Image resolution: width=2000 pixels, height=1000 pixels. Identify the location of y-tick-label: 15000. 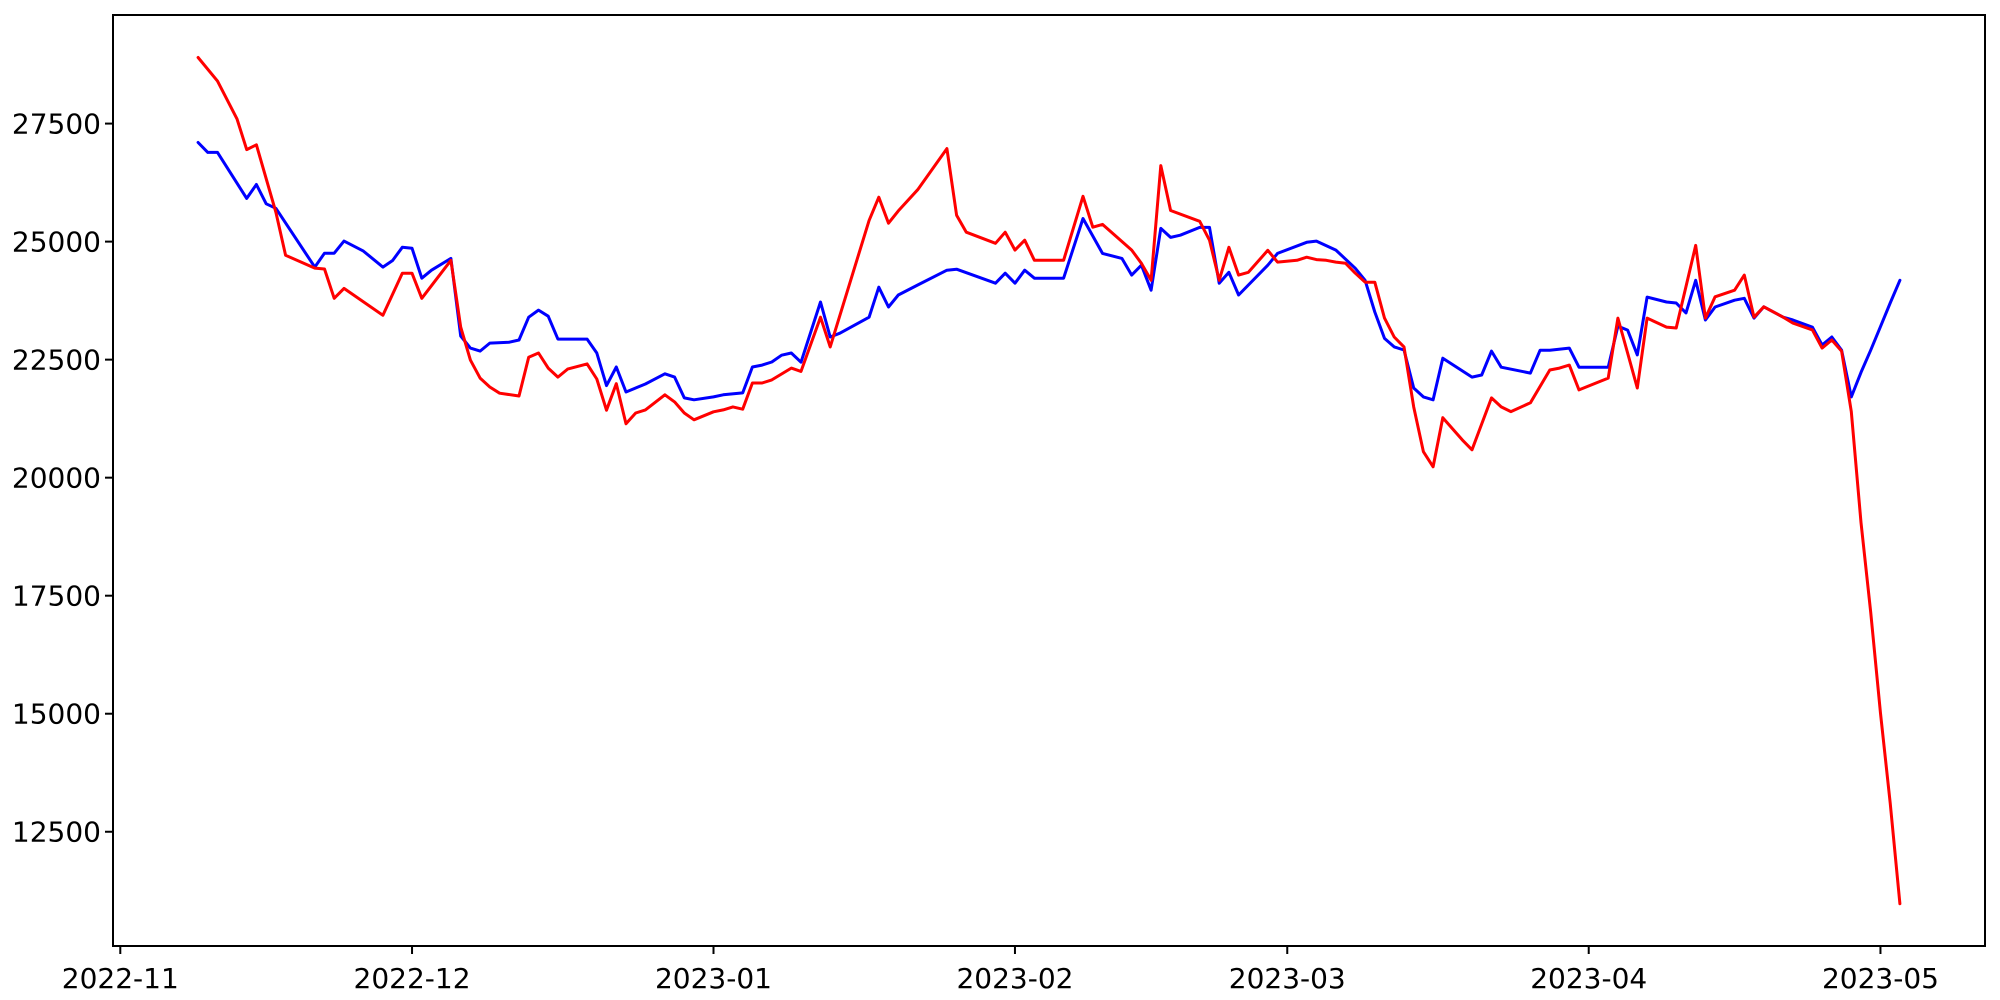
(56, 714).